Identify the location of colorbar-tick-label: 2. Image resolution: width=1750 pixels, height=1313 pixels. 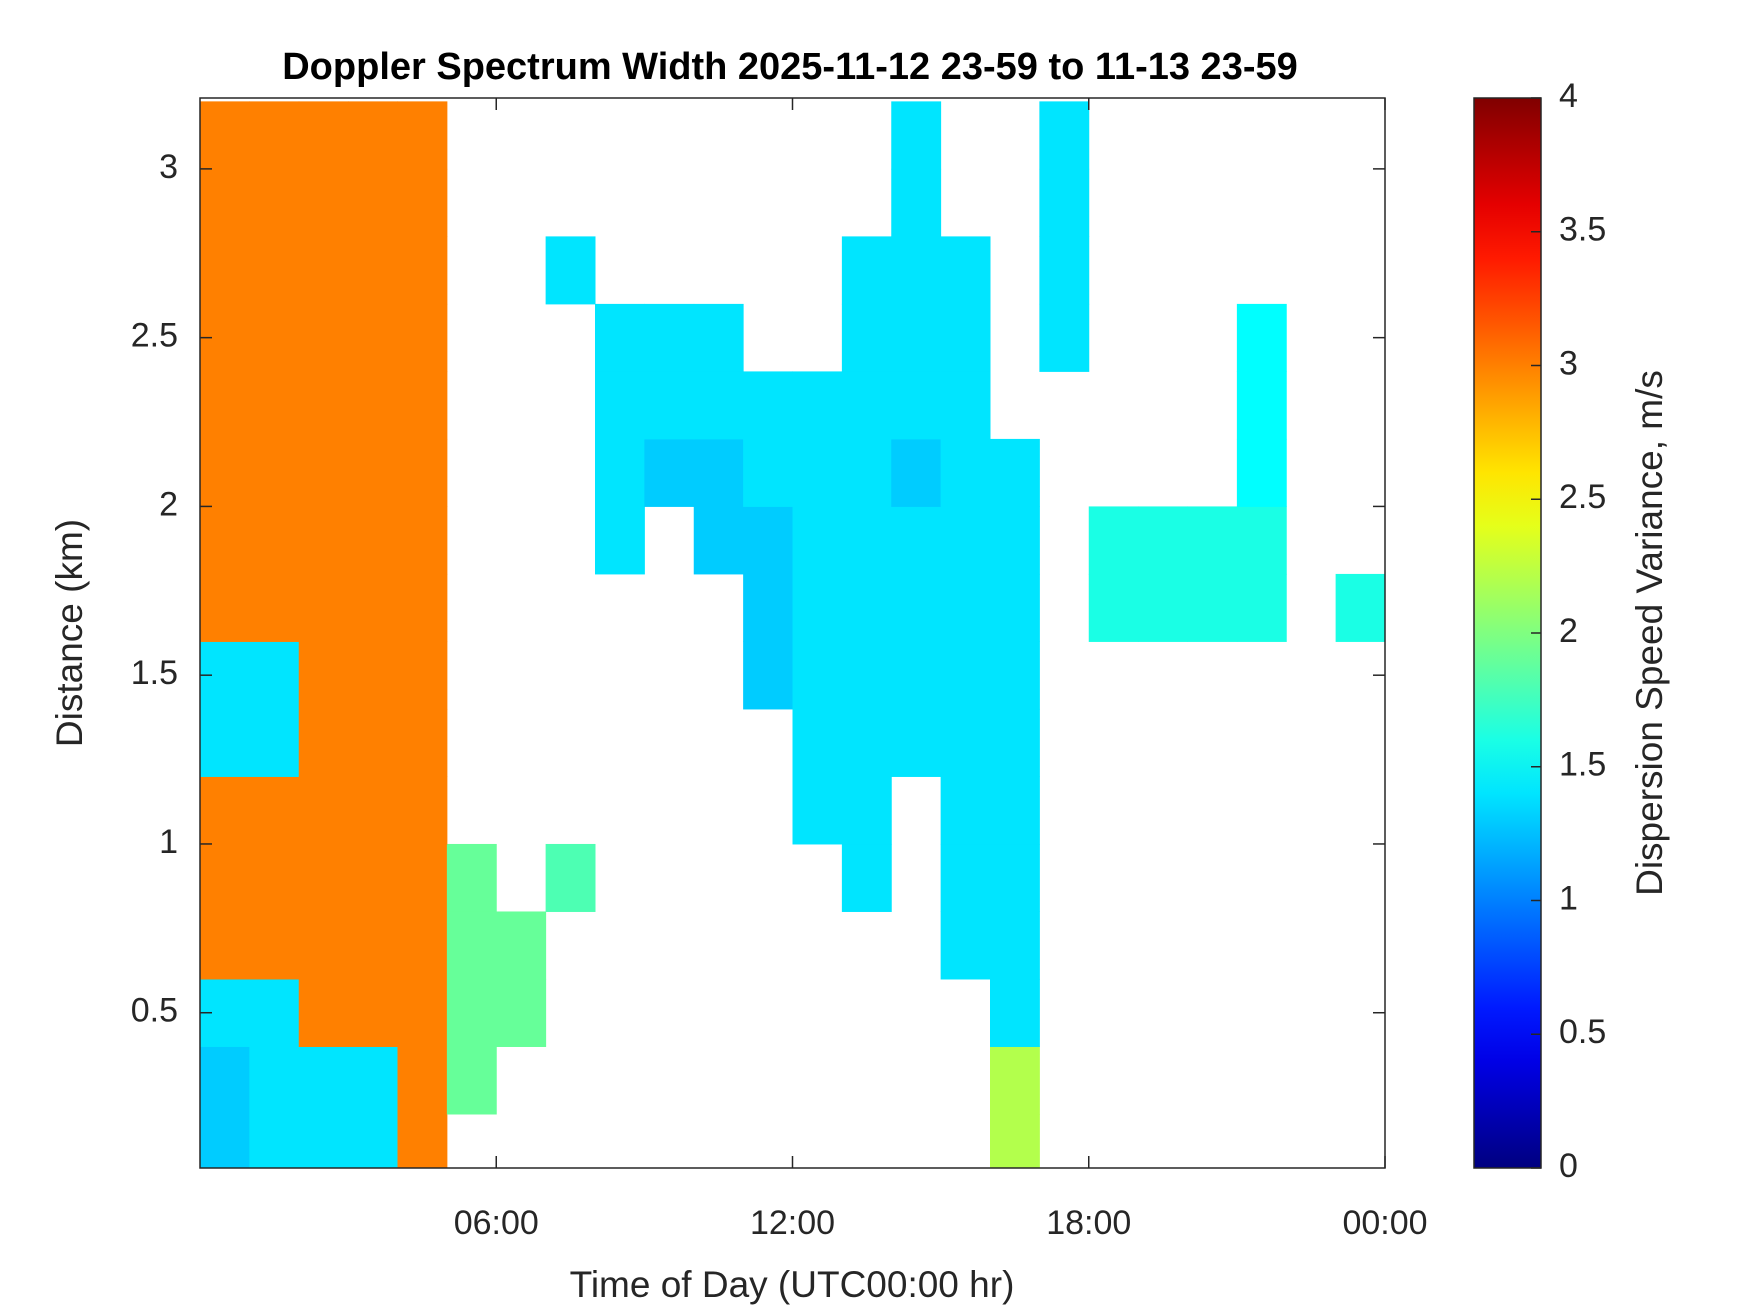
(1568, 631).